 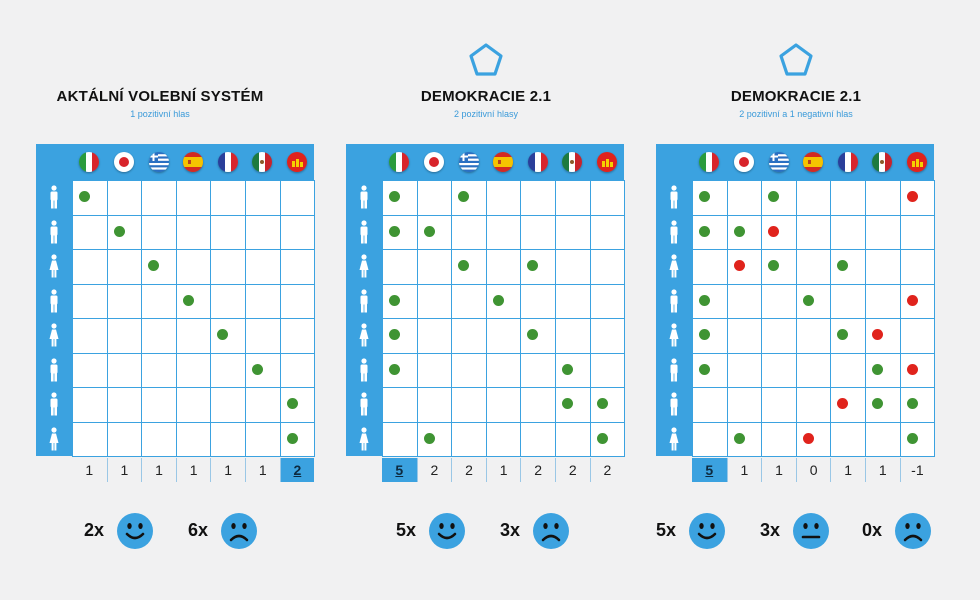 I want to click on female-voter-icon, so click(x=364, y=266).